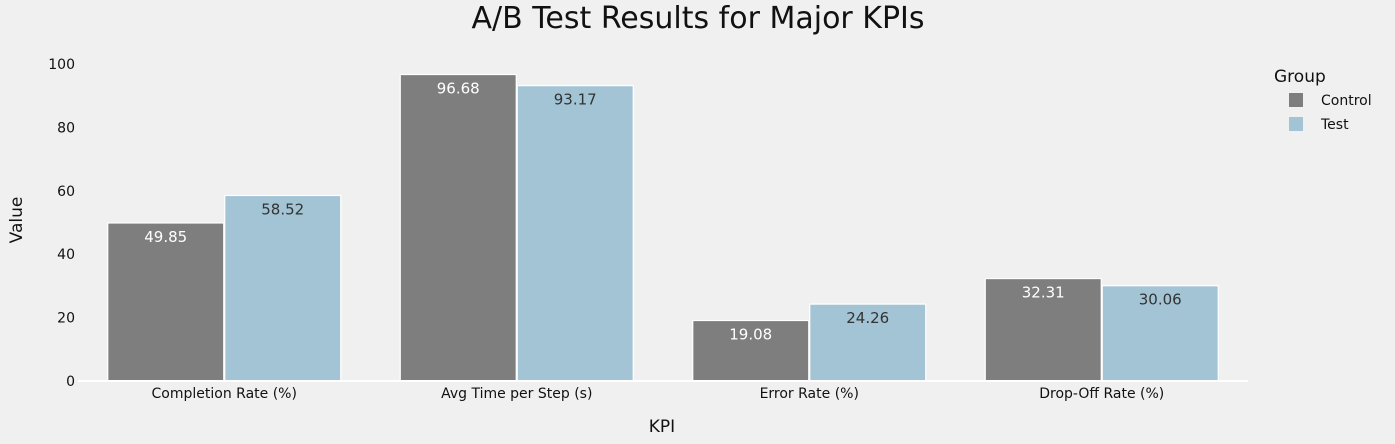  Describe the element at coordinates (1300, 77) in the screenshot. I see `legend-title: Group` at that location.